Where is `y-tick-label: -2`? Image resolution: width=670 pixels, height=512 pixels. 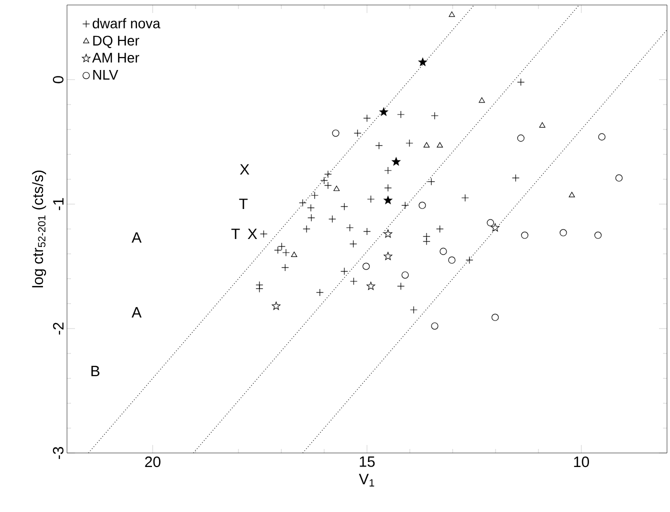 y-tick-label: -2 is located at coordinates (58, 328).